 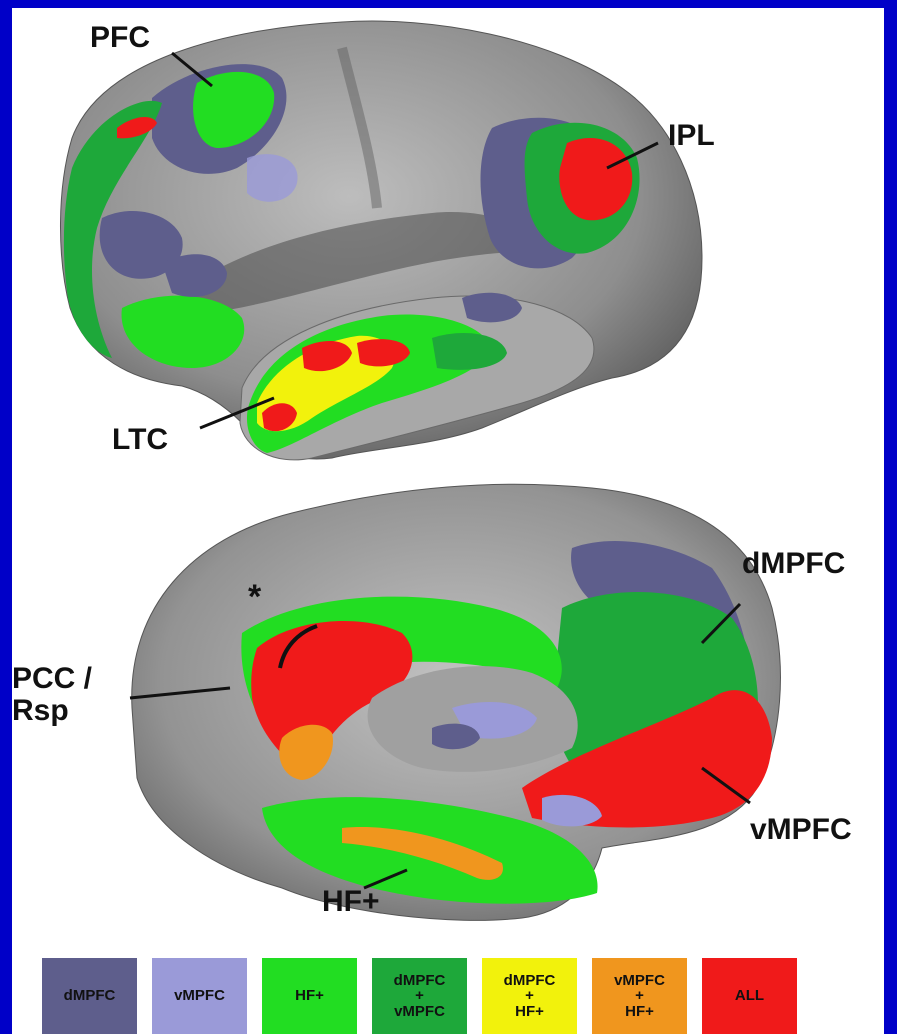 I want to click on frontal-dmpfc-patch, so click(x=141, y=244).